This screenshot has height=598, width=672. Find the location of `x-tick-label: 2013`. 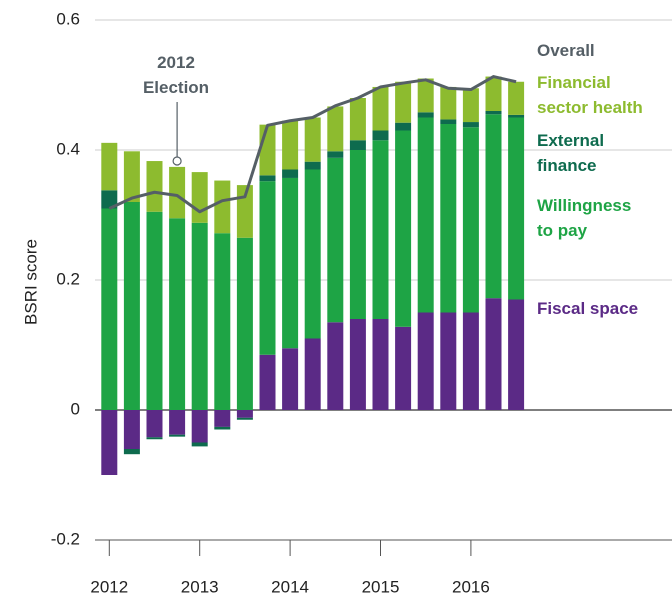

x-tick-label: 2013 is located at coordinates (200, 586).